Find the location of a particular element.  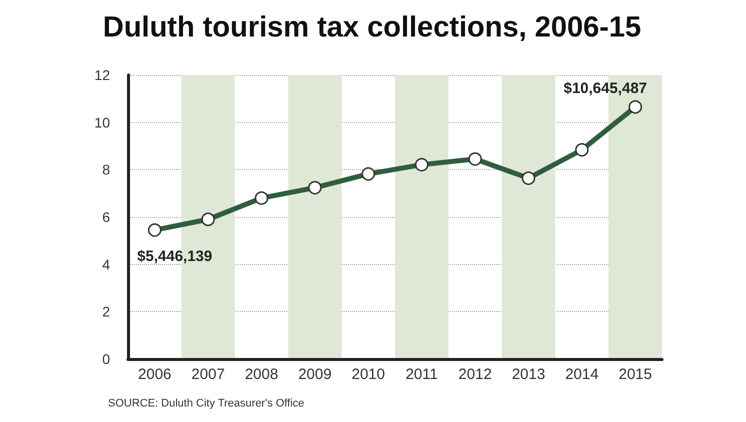

source-note: SOURCE: Duluth City Treasurer's Office is located at coordinates (206, 404).